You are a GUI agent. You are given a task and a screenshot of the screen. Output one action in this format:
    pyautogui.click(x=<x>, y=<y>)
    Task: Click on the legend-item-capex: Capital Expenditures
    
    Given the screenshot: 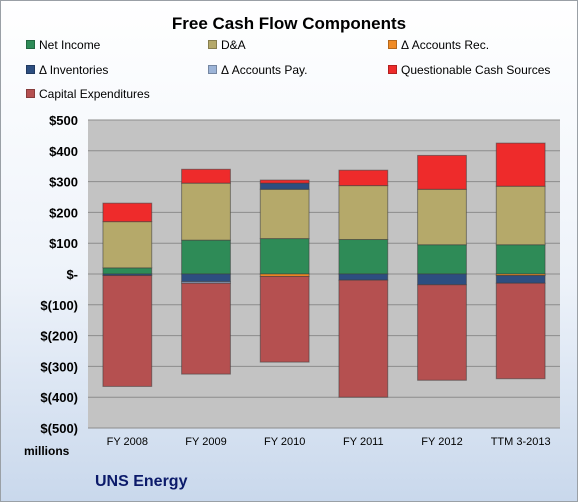 What is the action you would take?
    pyautogui.click(x=88, y=94)
    